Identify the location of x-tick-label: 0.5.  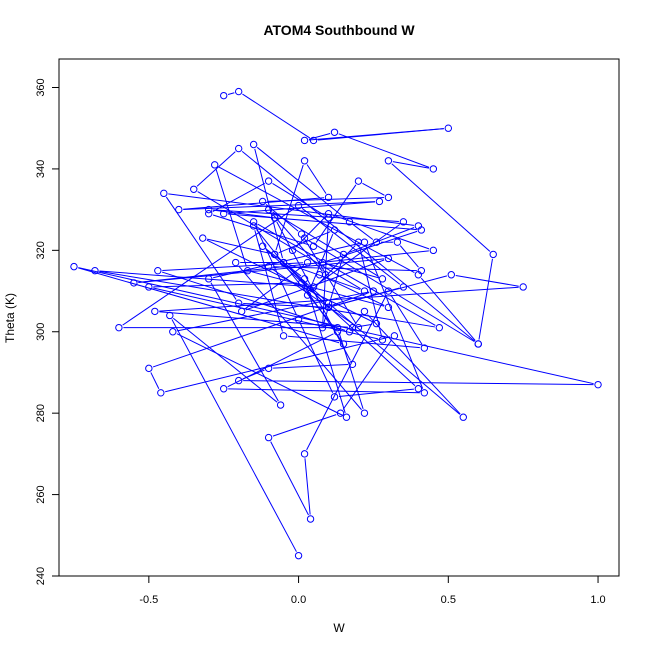
(448, 600).